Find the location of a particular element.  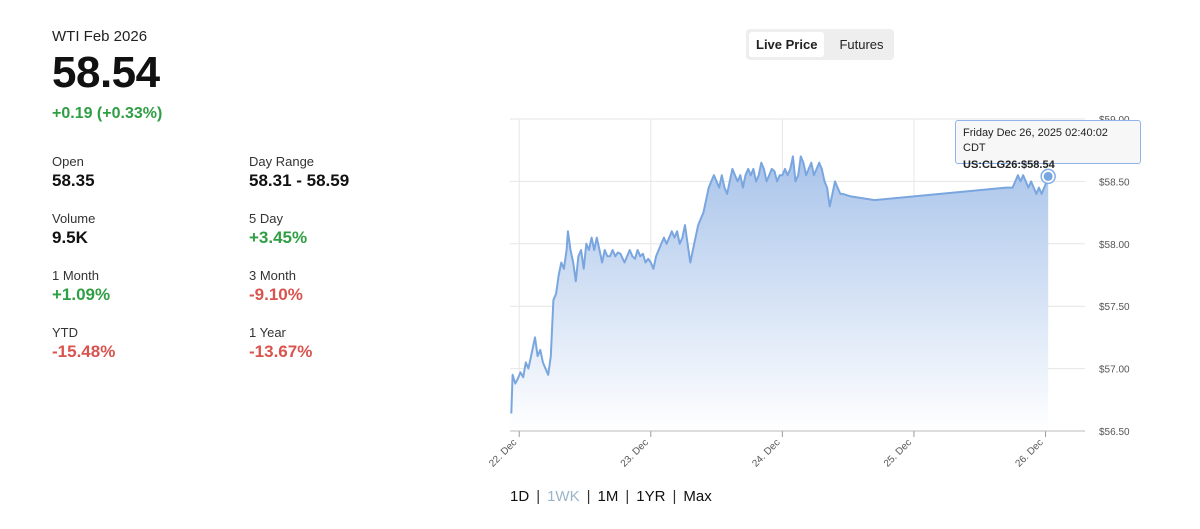

y-tick-label: $57.50 is located at coordinates (1114, 307).